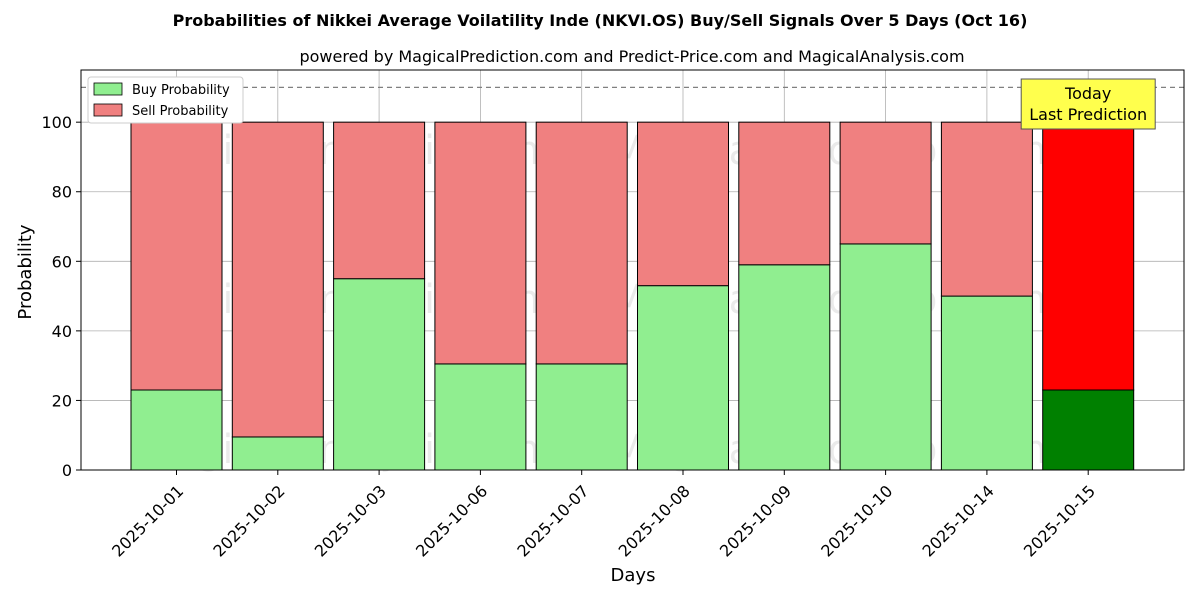  Describe the element at coordinates (755, 520) in the screenshot. I see `x-tick-label-6: 2025-10-09` at that location.